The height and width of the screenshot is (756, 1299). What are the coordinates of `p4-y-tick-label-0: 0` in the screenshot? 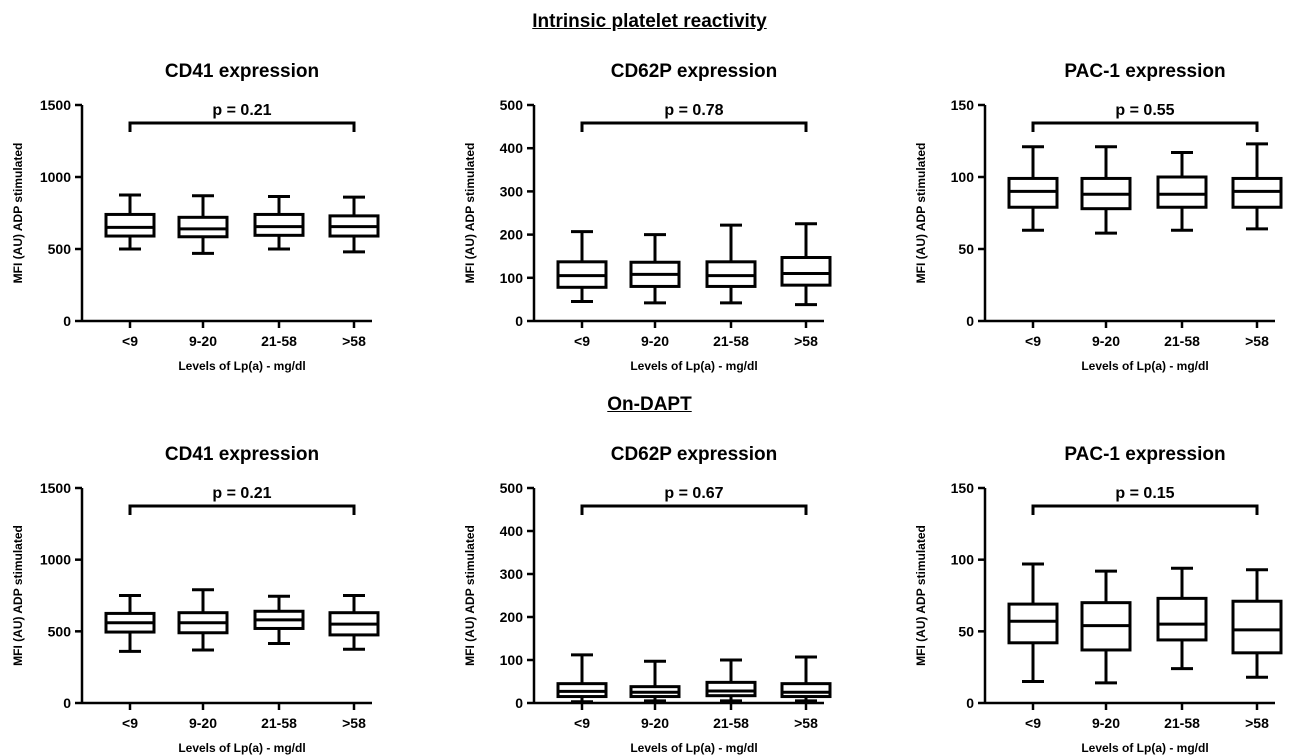 It's located at (519, 703).